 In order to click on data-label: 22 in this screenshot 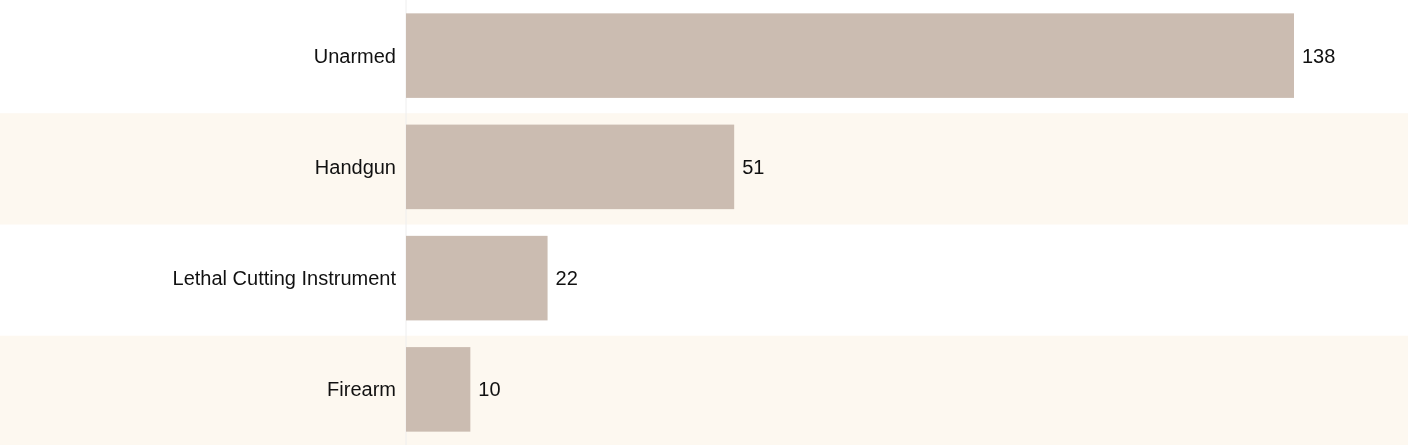, I will do `click(566, 278)`.